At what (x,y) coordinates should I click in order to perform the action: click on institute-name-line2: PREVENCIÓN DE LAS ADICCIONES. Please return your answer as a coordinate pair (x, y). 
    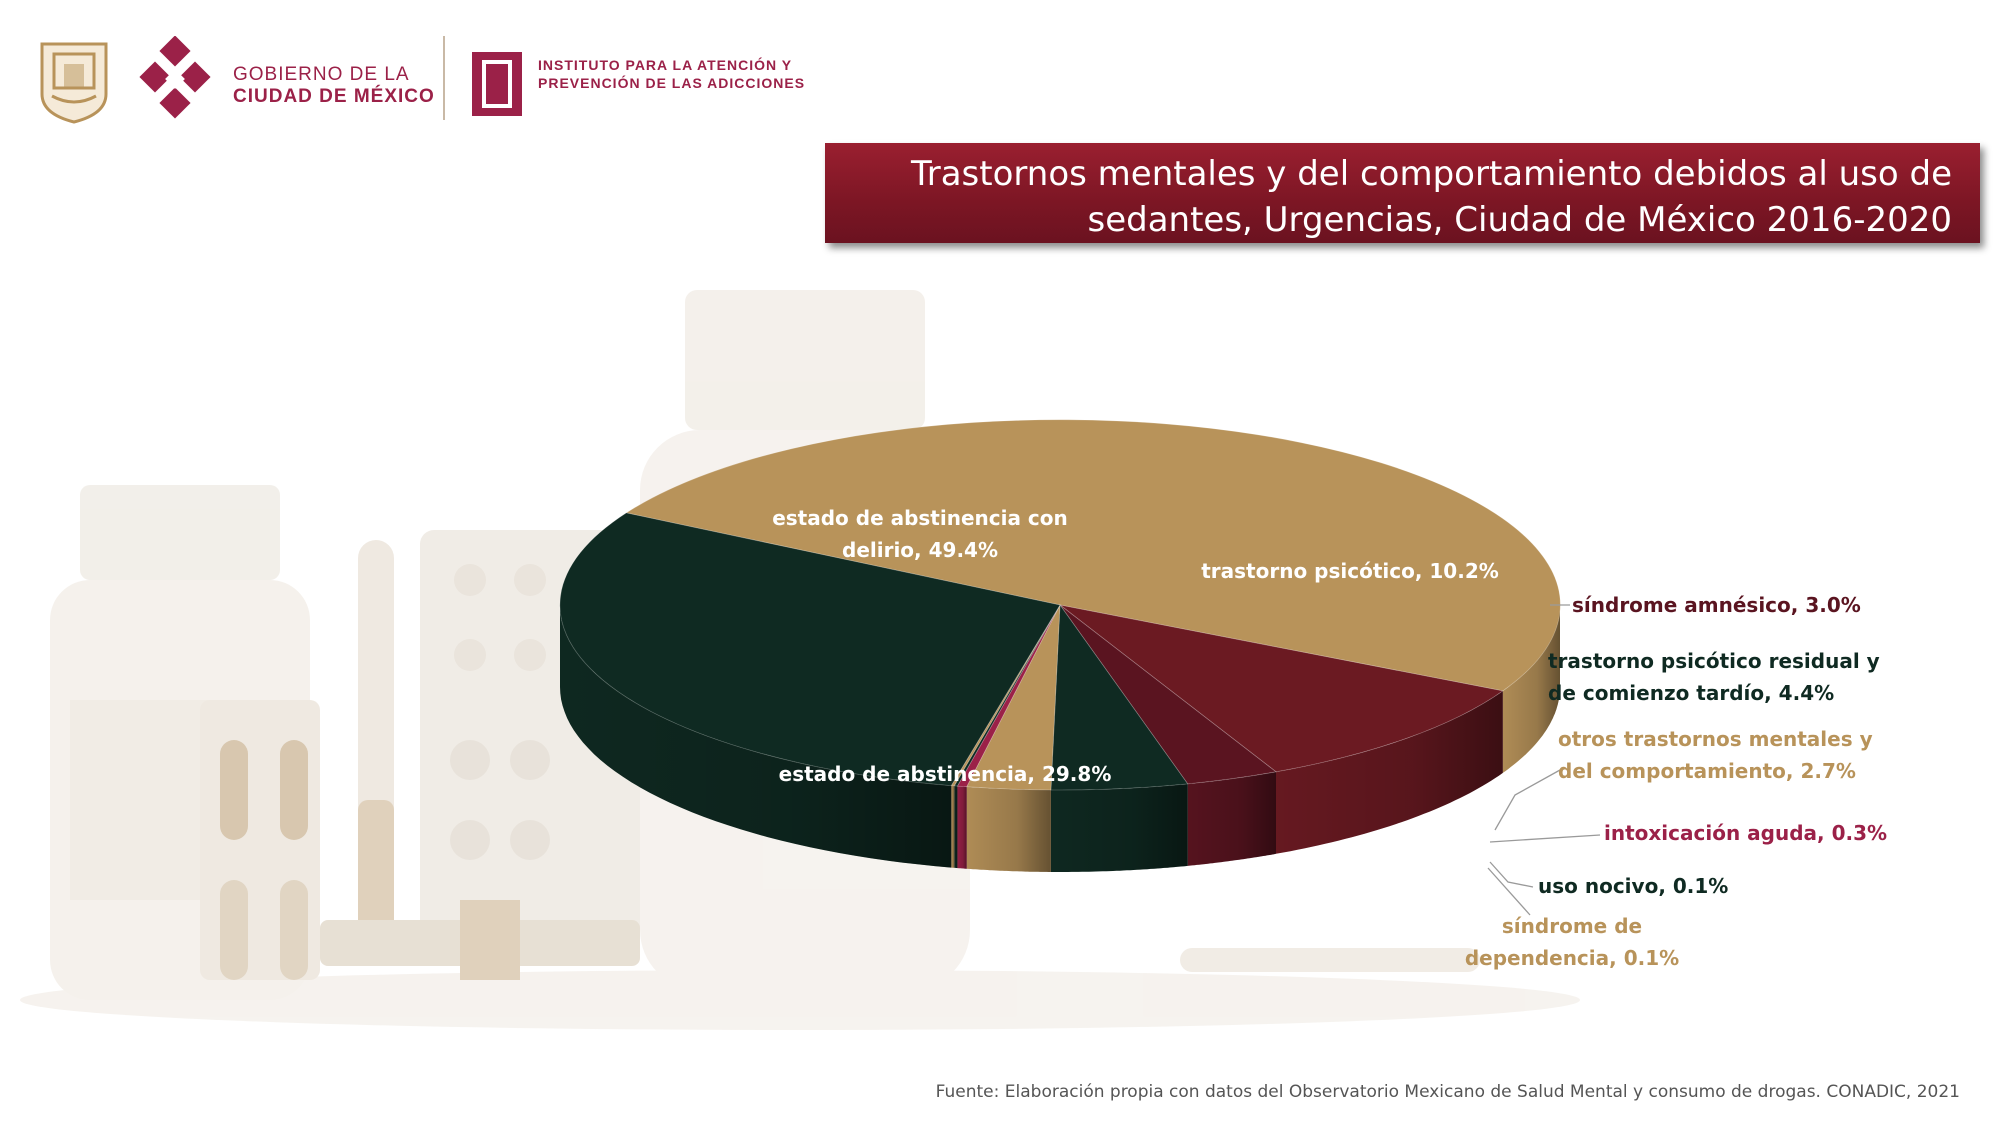
    Looking at the image, I should click on (672, 83).